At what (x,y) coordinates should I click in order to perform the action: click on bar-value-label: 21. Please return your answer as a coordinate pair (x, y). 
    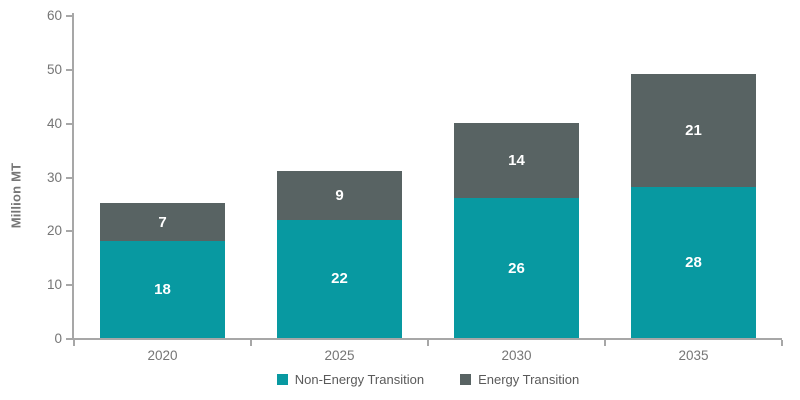
    Looking at the image, I should click on (693, 131).